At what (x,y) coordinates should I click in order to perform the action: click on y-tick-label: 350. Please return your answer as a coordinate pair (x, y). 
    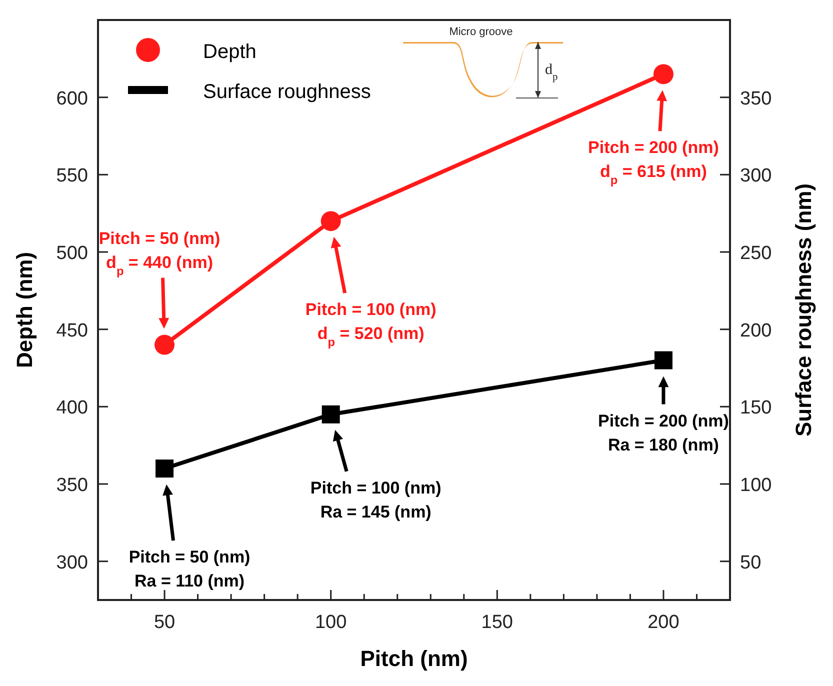
    Looking at the image, I should click on (72, 485).